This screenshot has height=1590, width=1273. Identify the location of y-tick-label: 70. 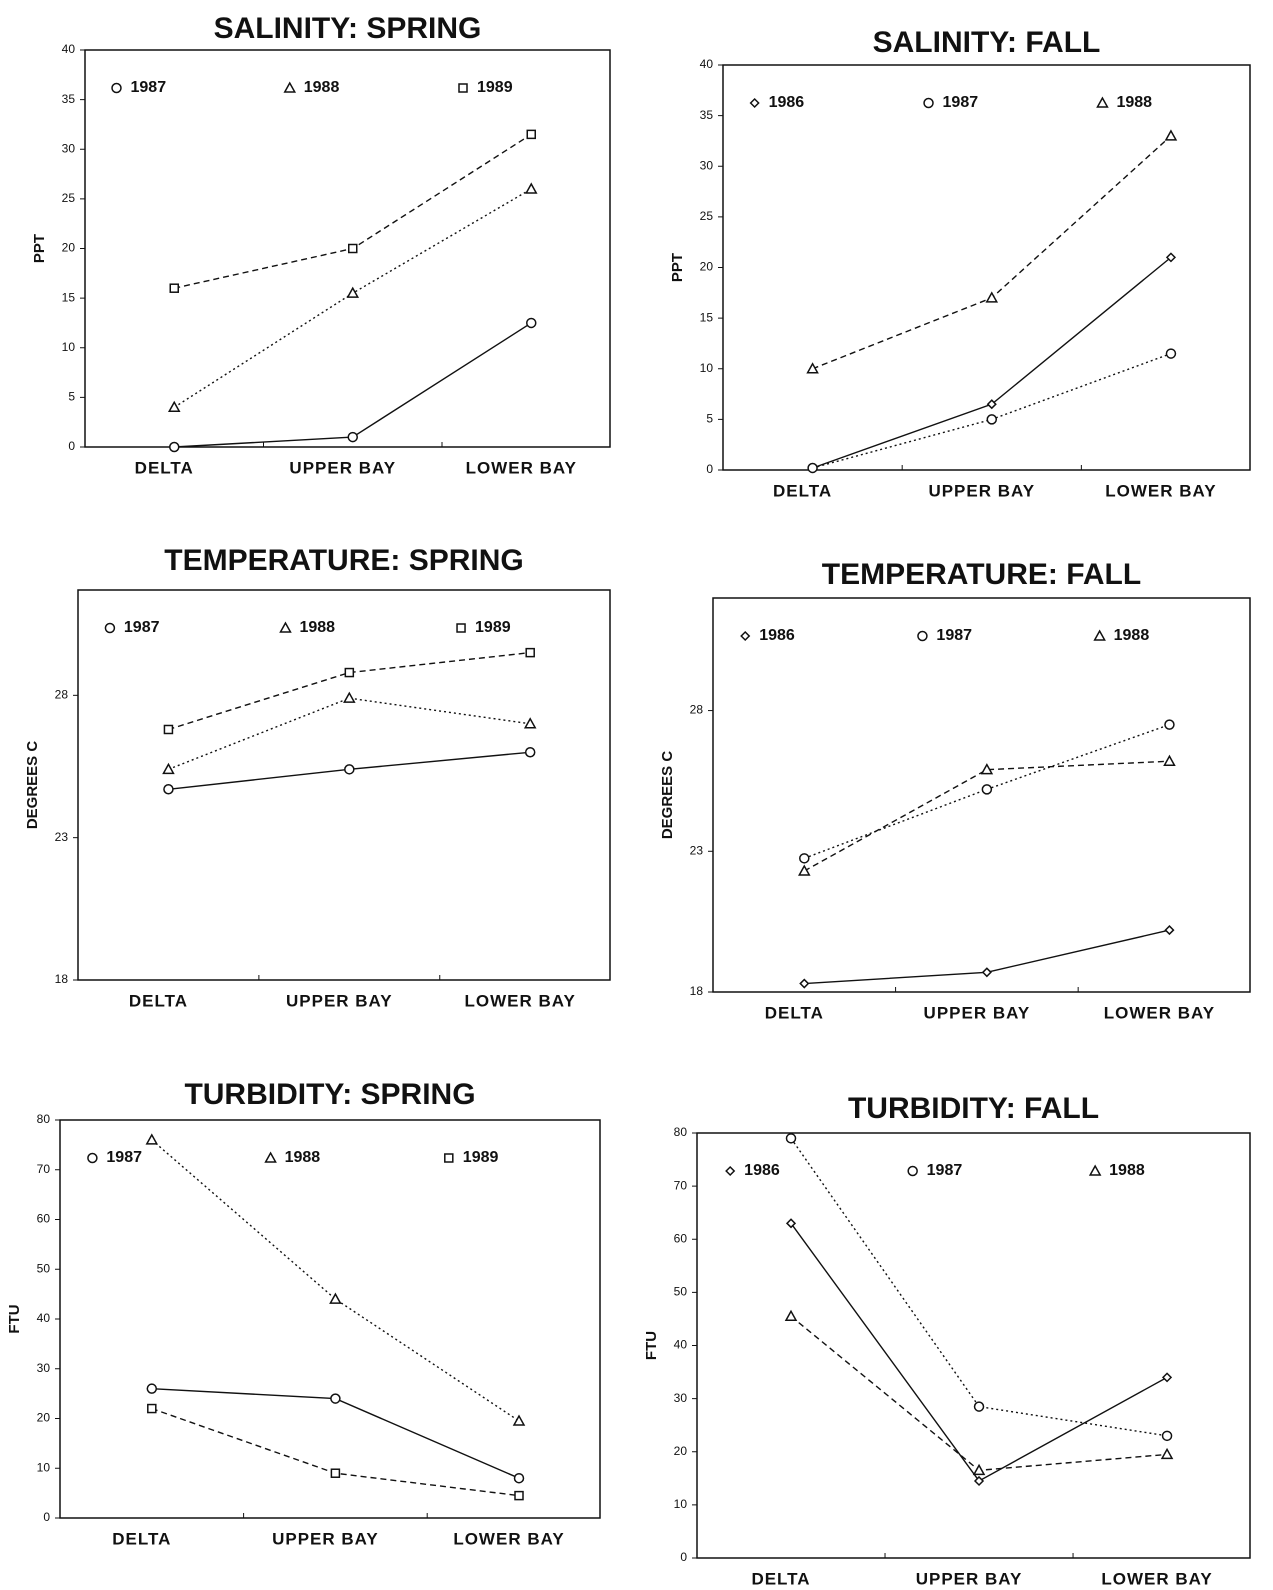
(44, 1169).